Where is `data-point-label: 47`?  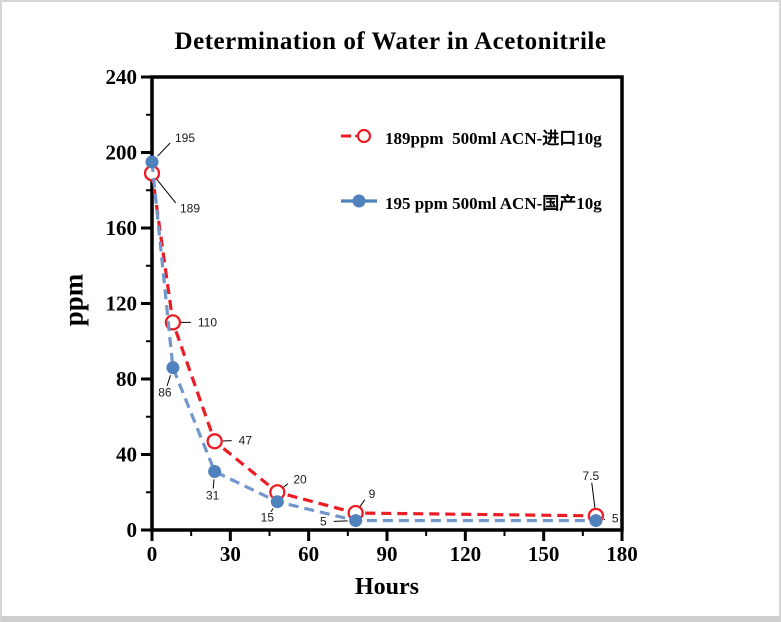
data-point-label: 47 is located at coordinates (246, 440).